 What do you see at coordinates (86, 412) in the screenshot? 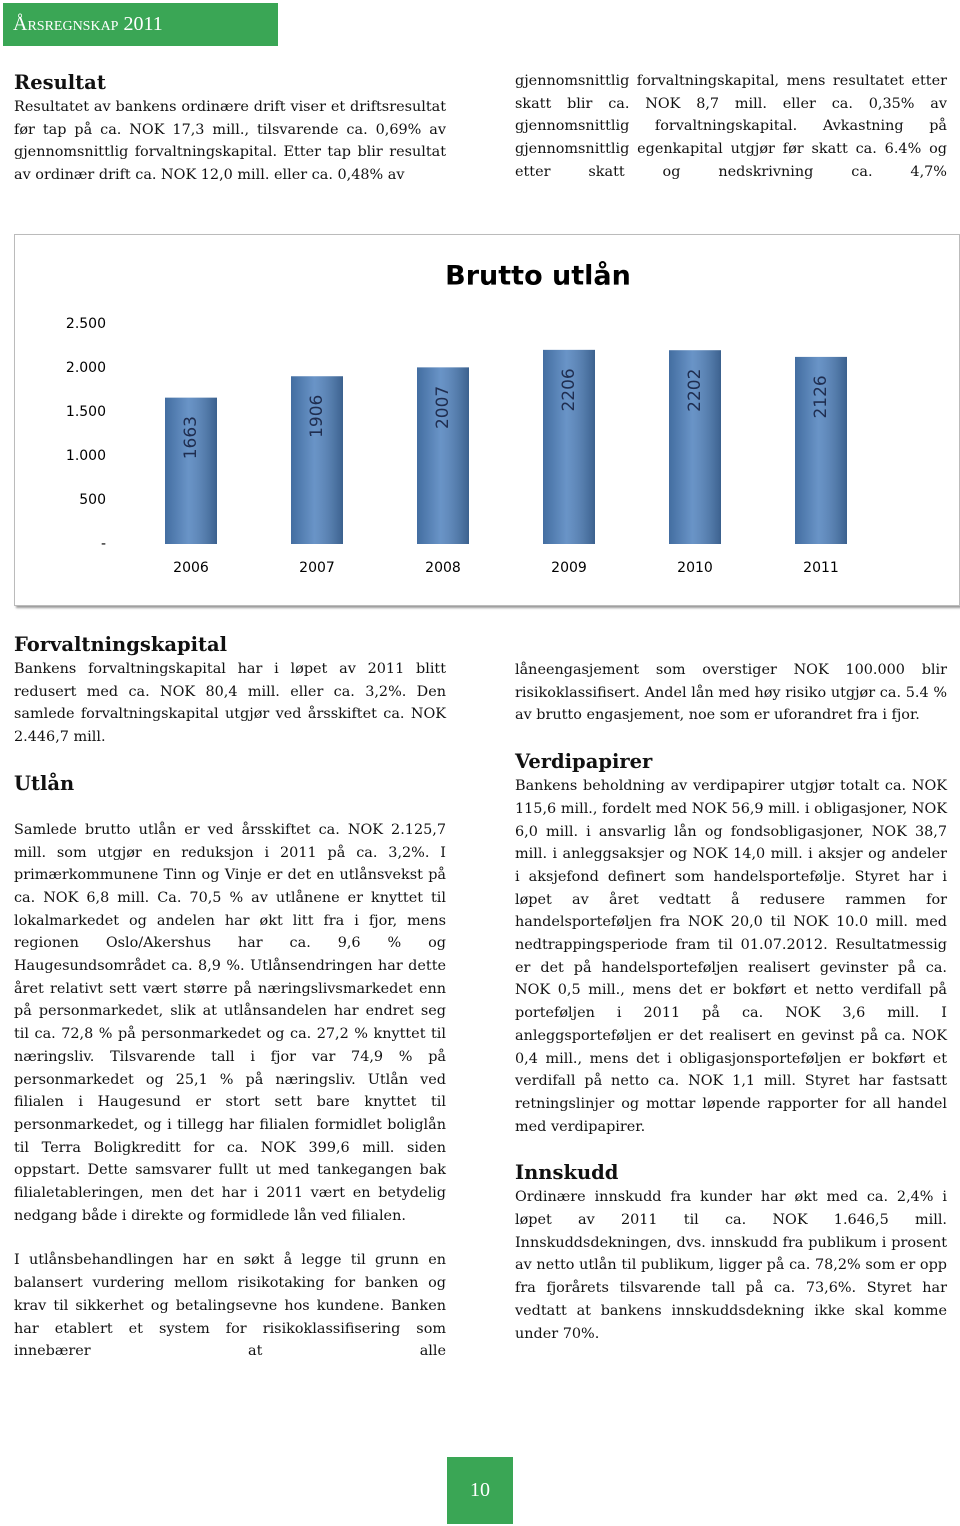
I see `y-tick-label: 1.500` at bounding box center [86, 412].